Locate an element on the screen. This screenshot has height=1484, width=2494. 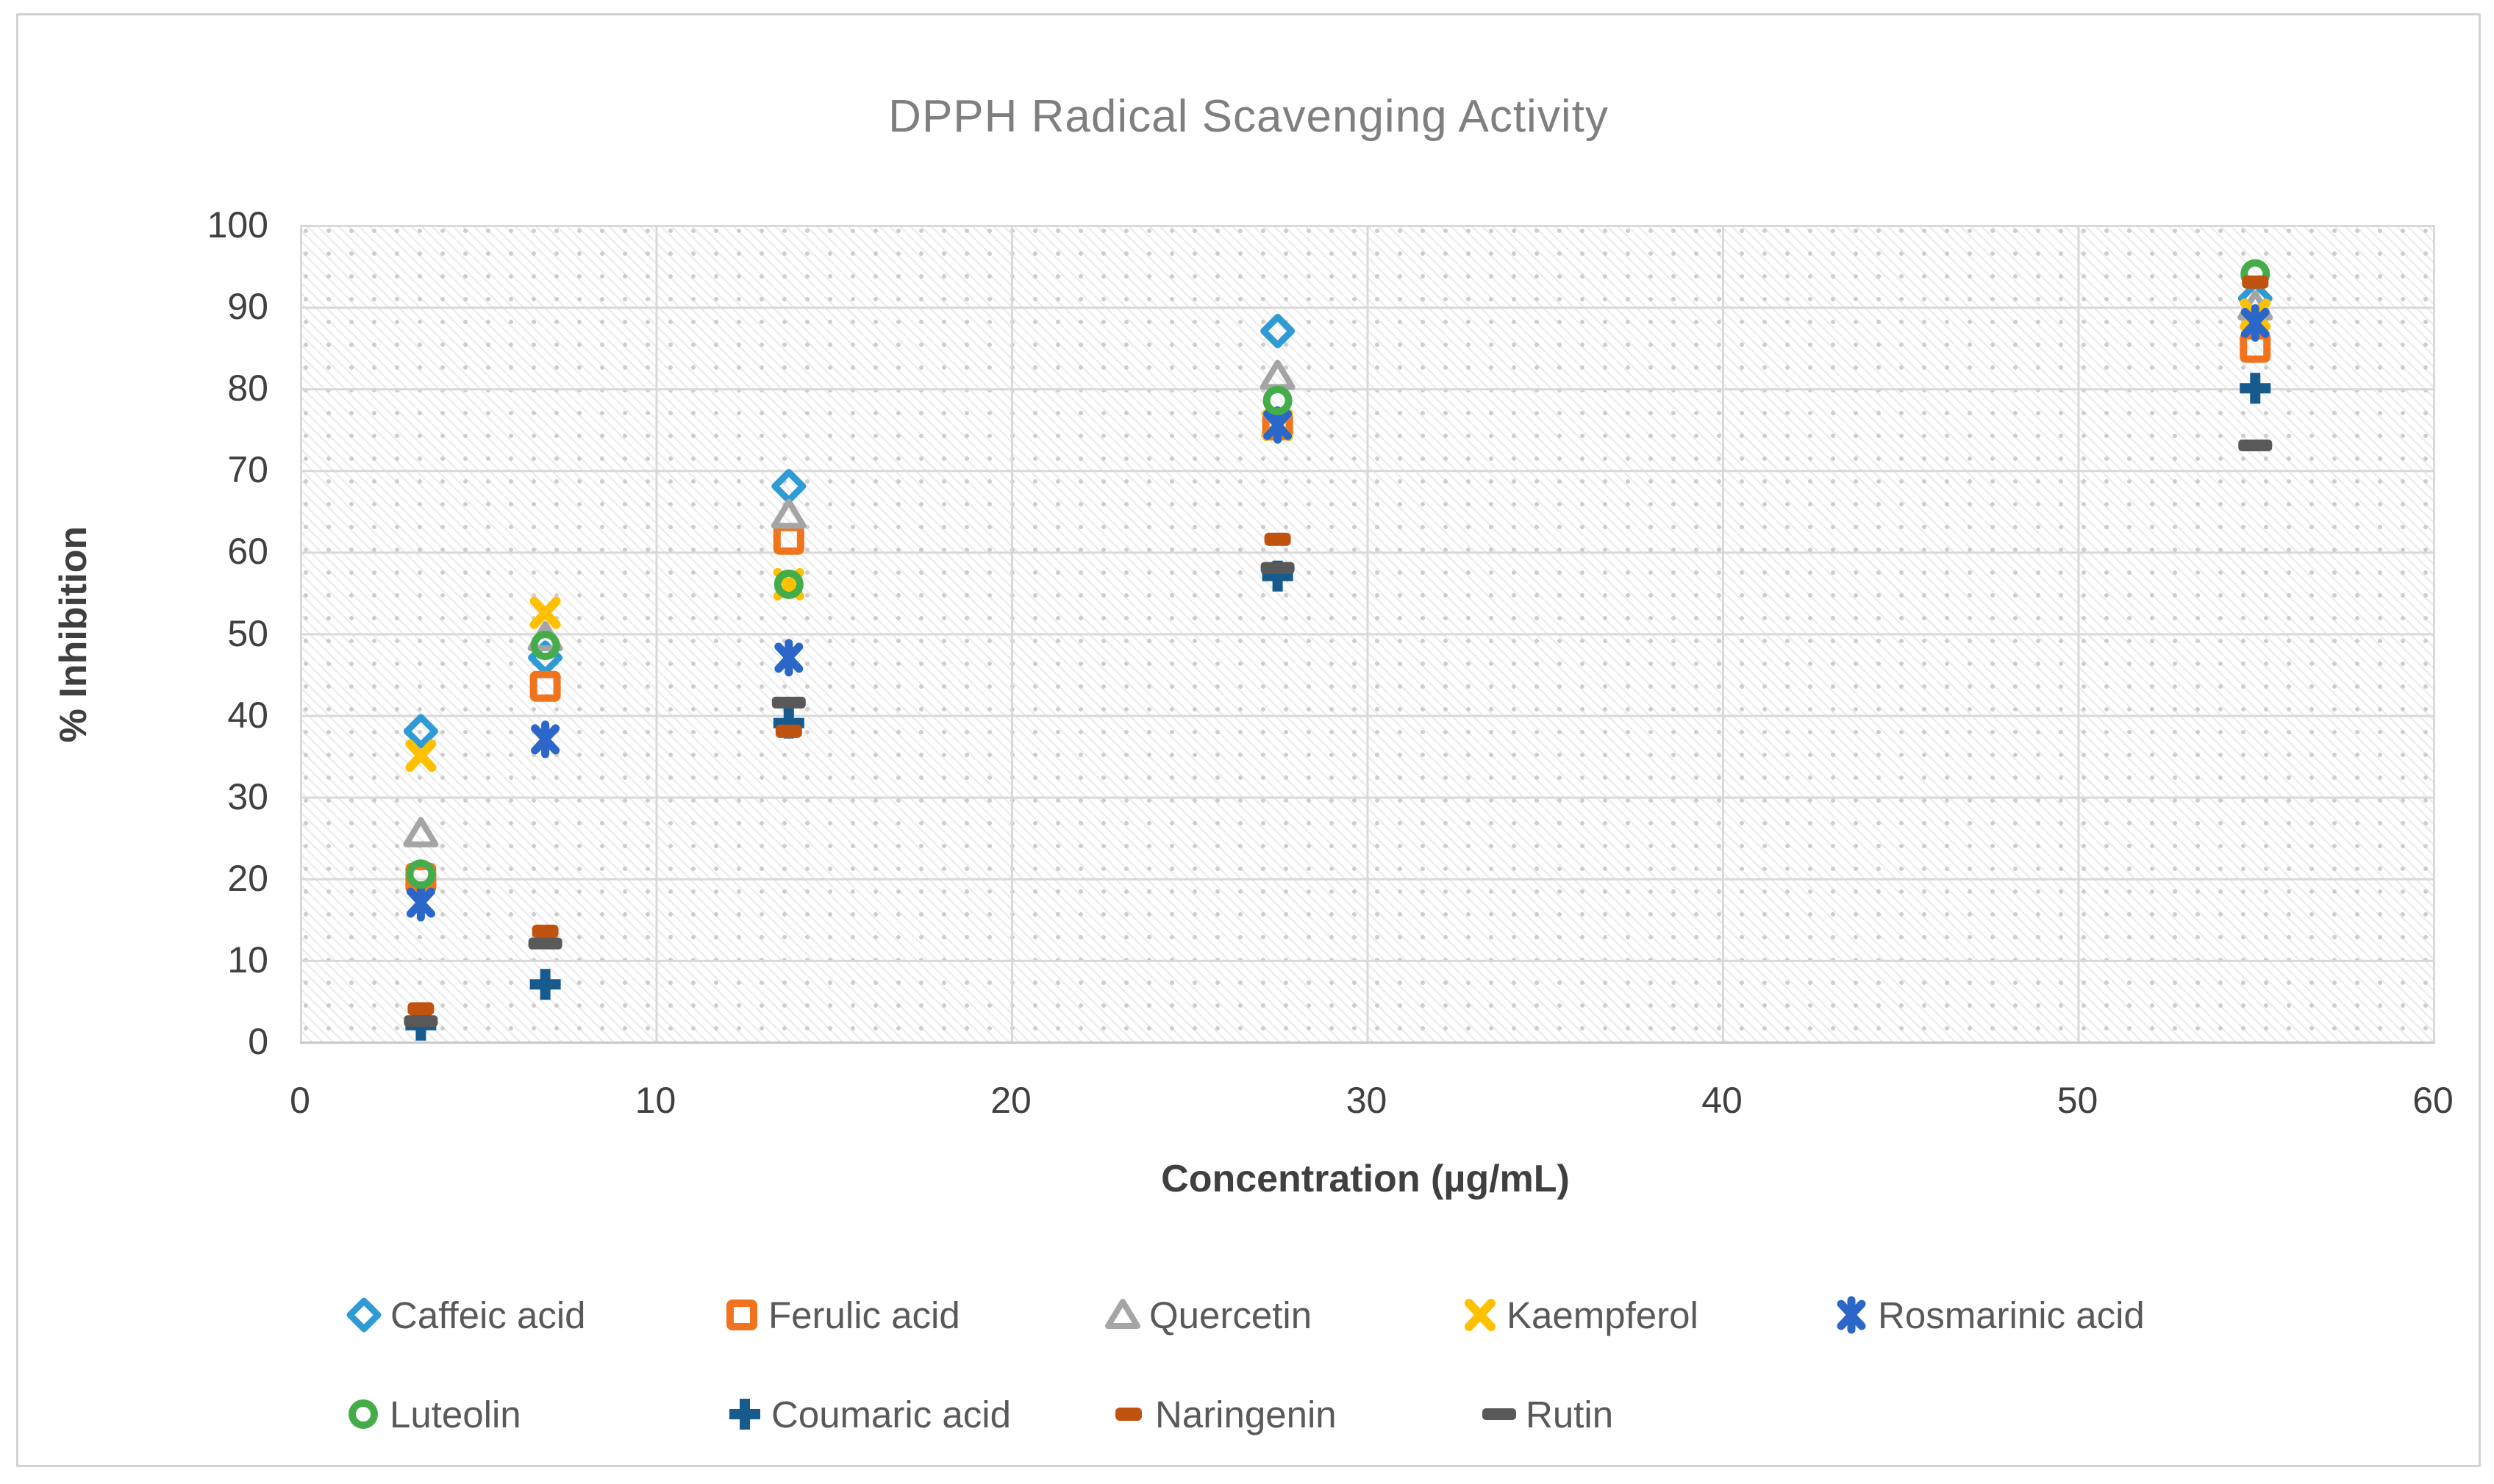
legend-label: Naringenin is located at coordinates (1246, 1414).